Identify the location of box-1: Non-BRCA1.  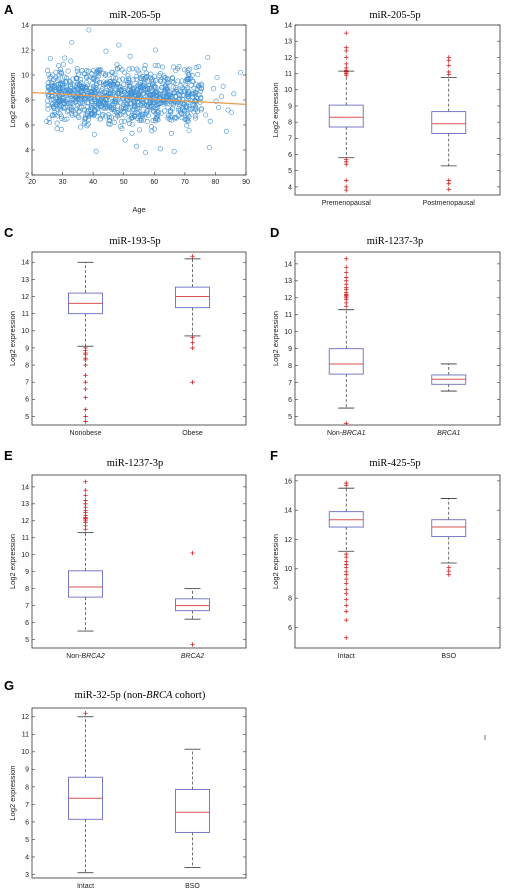
(346, 346).